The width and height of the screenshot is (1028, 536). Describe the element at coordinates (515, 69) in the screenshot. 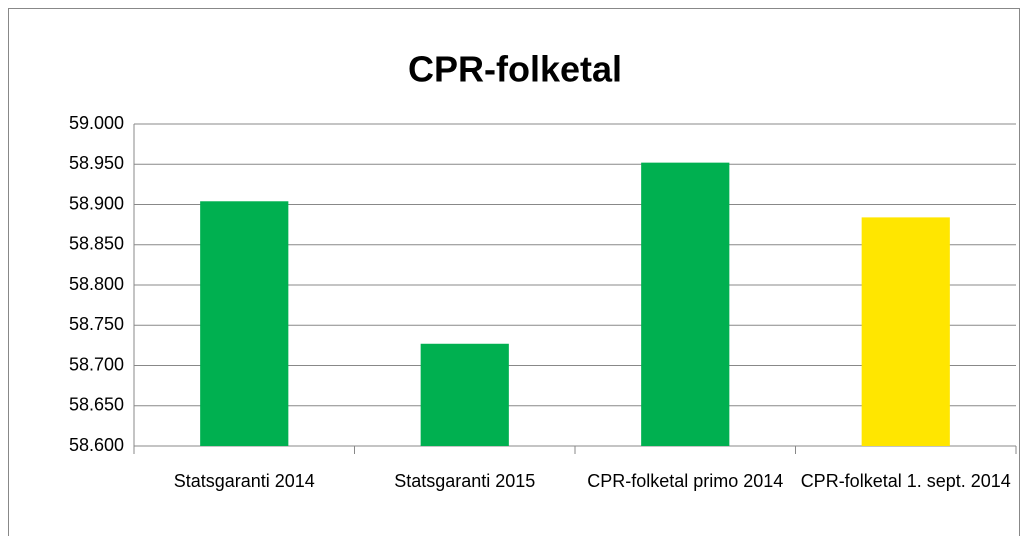

I see `chart-title: CPR-folketal` at that location.